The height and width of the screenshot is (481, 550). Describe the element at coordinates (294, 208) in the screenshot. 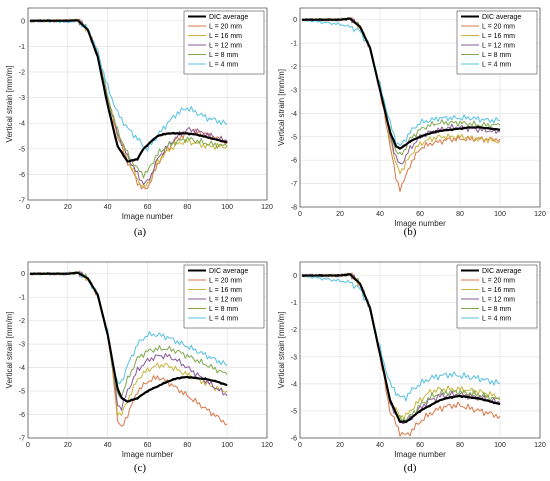

I see `y-tick-label: -8` at that location.